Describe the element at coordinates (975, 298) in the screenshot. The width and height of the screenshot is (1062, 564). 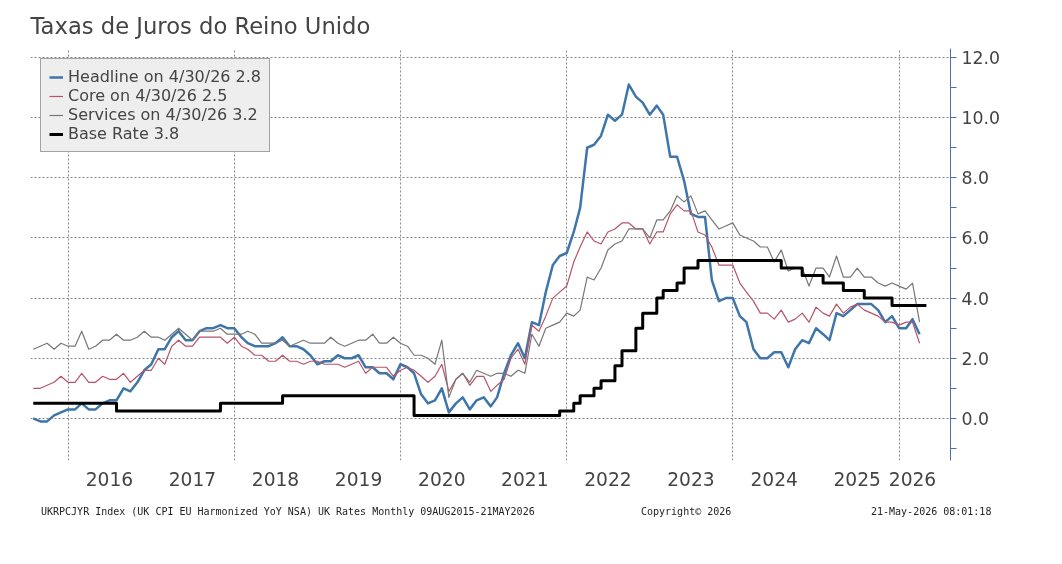
I see `y-tick-label: 4.0` at that location.